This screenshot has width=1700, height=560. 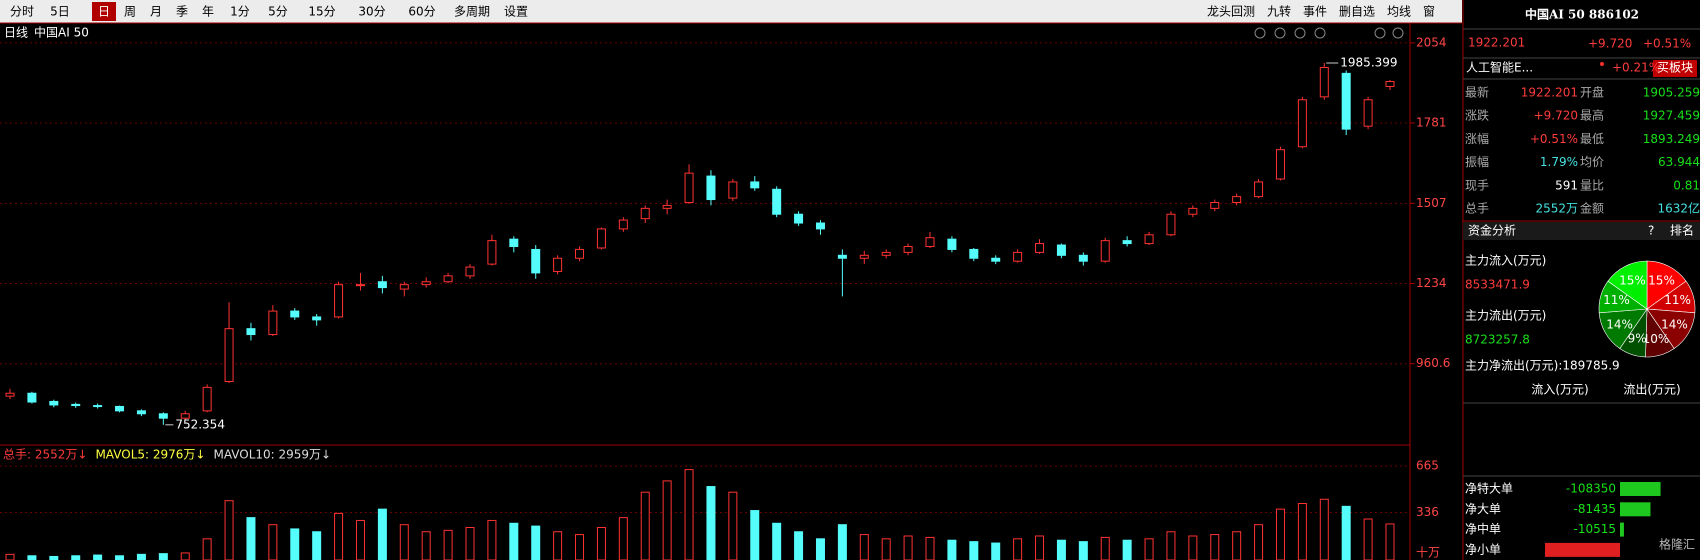 What do you see at coordinates (1686, 185) in the screenshot?
I see `field-value: 0.81` at bounding box center [1686, 185].